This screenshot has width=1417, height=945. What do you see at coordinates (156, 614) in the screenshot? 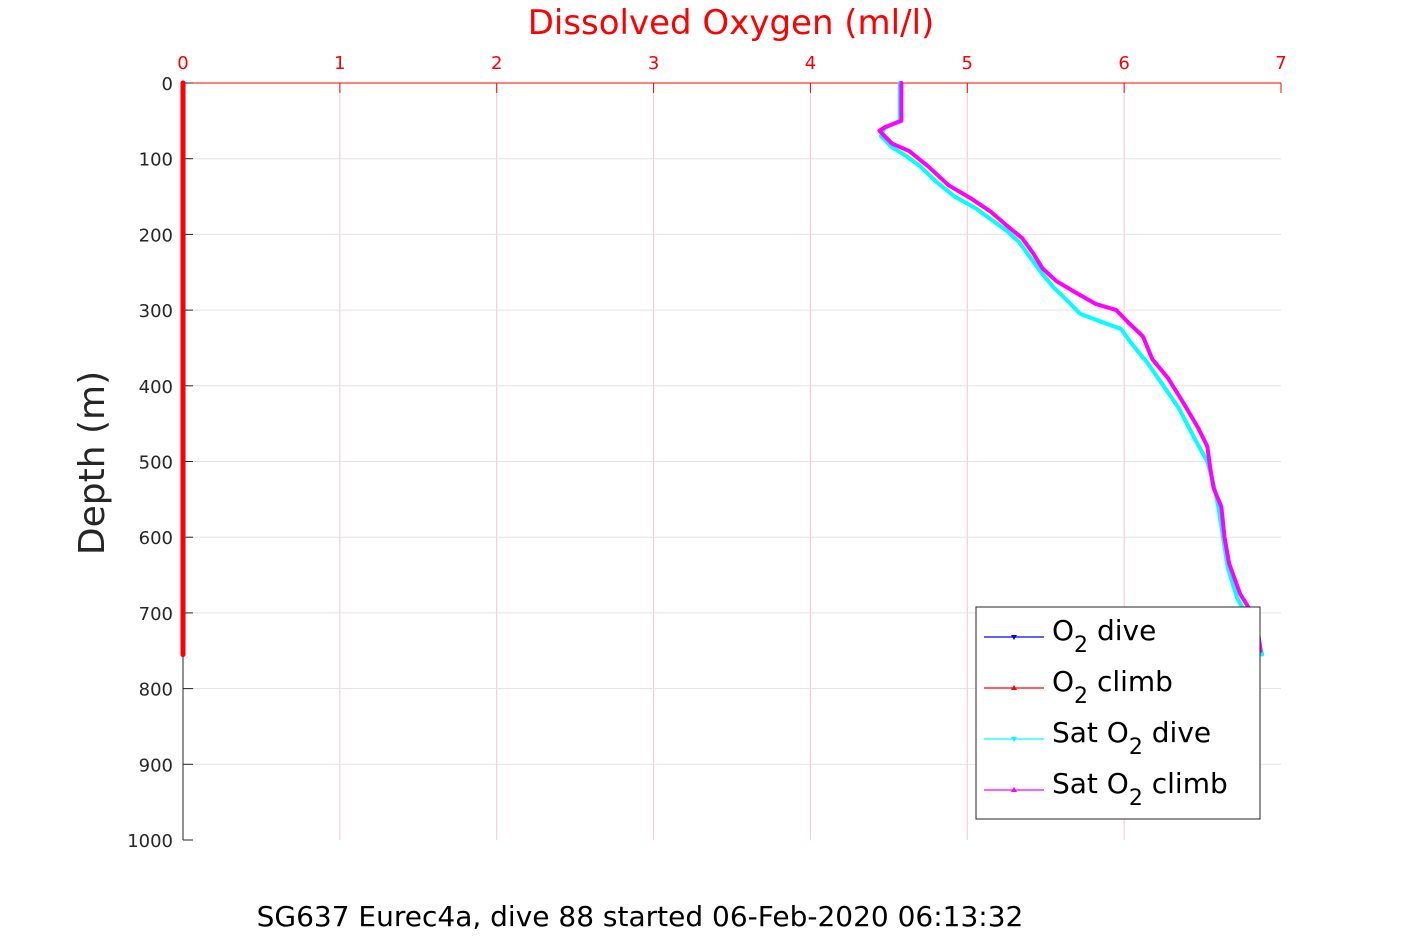
I see `y-tick-label: 700` at bounding box center [156, 614].